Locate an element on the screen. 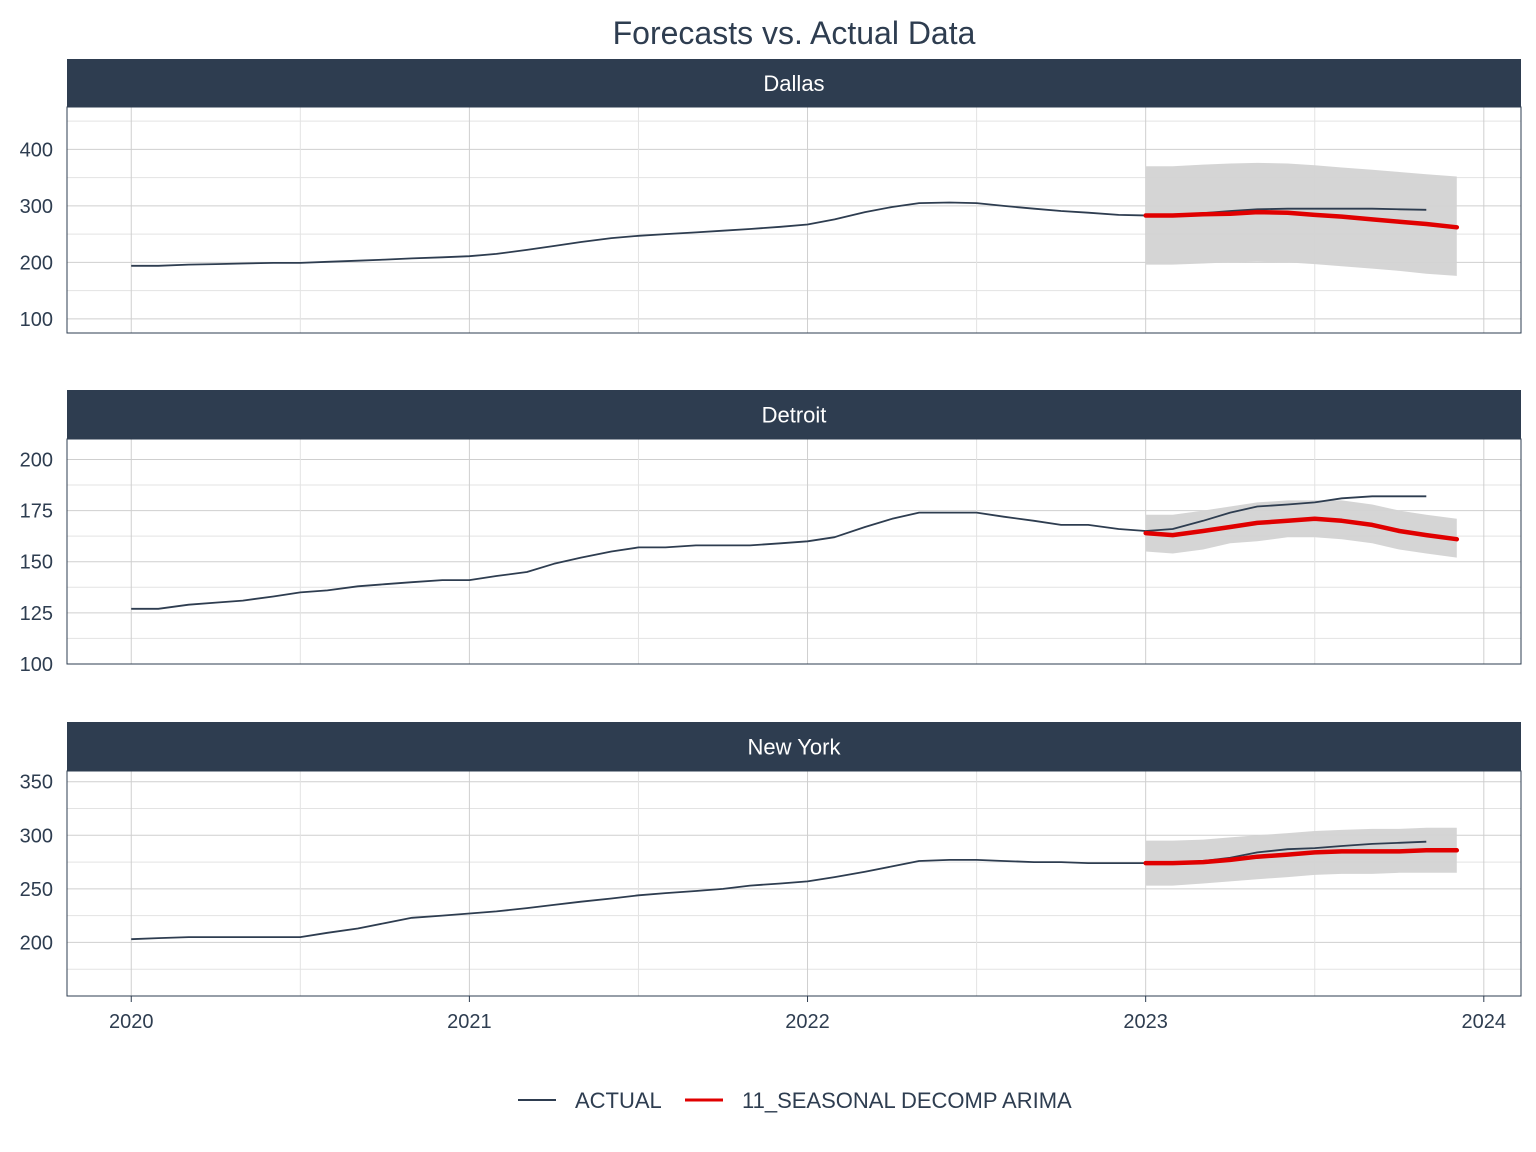 The height and width of the screenshot is (1152, 1536). facet-strip-label: Detroit is located at coordinates (794, 415).